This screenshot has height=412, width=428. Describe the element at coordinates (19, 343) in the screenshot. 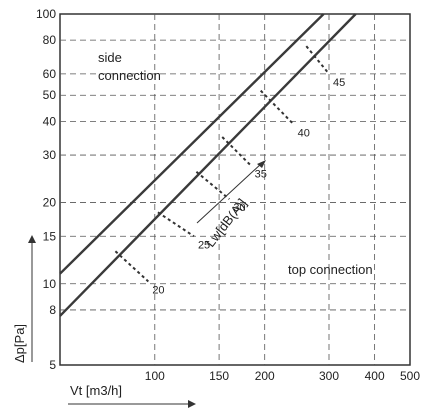

I see `y-axis-label: Δp[Pa]` at that location.